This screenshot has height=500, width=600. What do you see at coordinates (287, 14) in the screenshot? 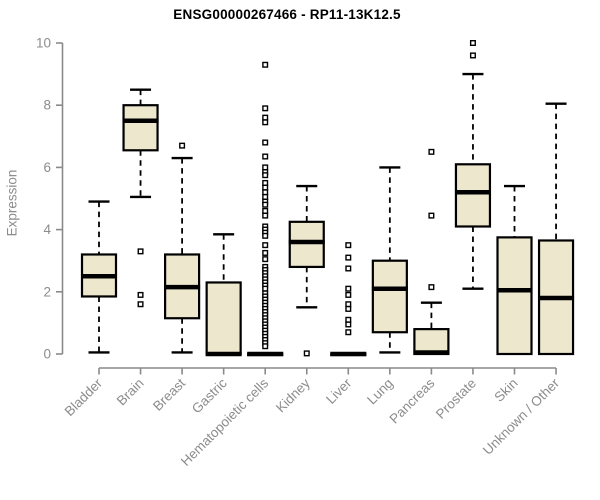
I see `chart-title: ENSG00000267466 - RP11-13K12.5` at bounding box center [287, 14].